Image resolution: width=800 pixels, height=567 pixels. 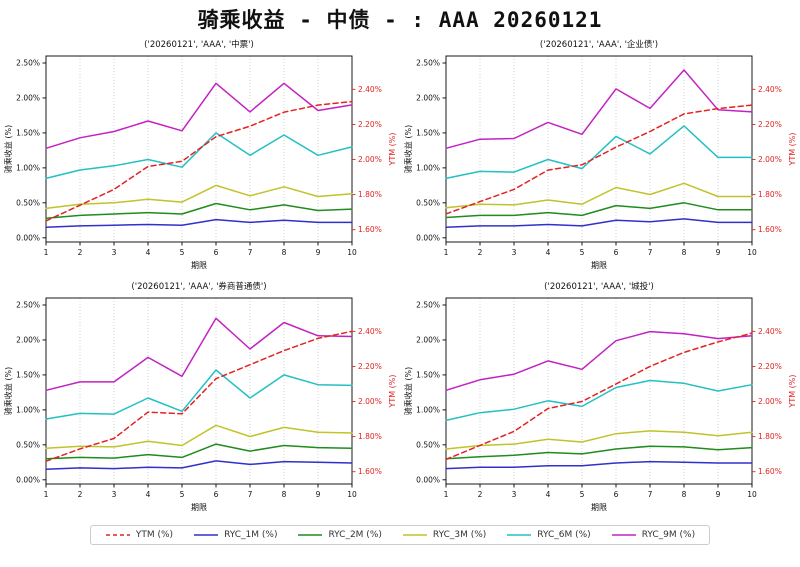 What do you see at coordinates (548, 535) in the screenshot?
I see `legend-item-ryc-6m: RYC_6M (%)` at bounding box center [548, 535].